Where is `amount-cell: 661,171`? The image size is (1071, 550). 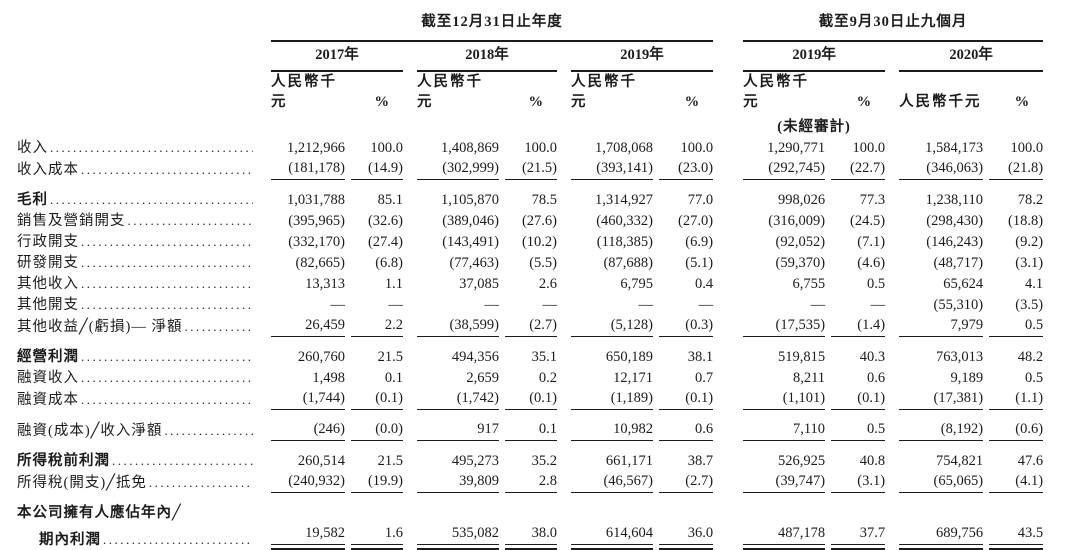 amount-cell: 661,171 is located at coordinates (629, 461).